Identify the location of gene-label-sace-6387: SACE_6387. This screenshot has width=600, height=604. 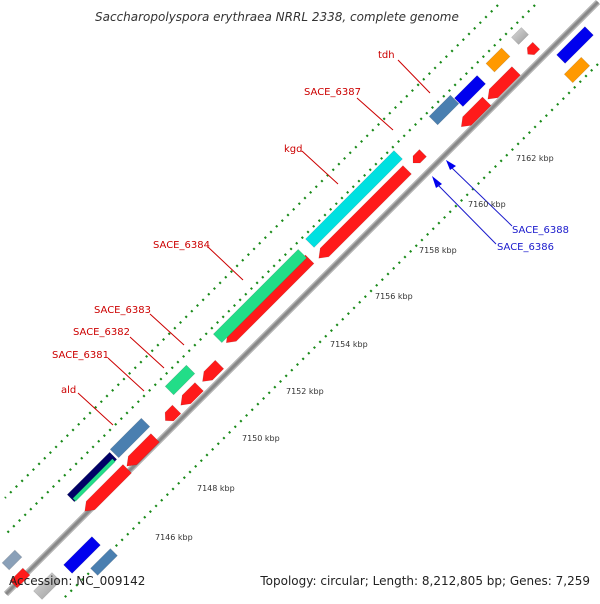
(332, 92).